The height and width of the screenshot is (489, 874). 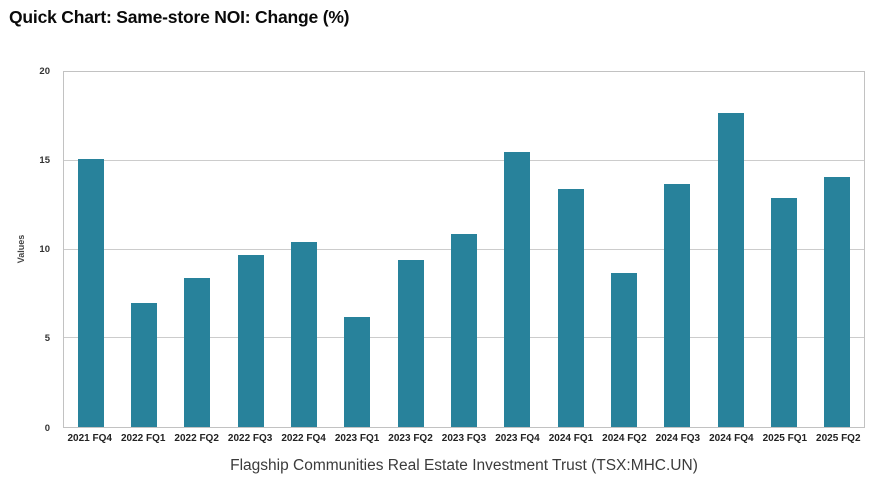 What do you see at coordinates (517, 289) in the screenshot?
I see `bar-2023-fq4` at bounding box center [517, 289].